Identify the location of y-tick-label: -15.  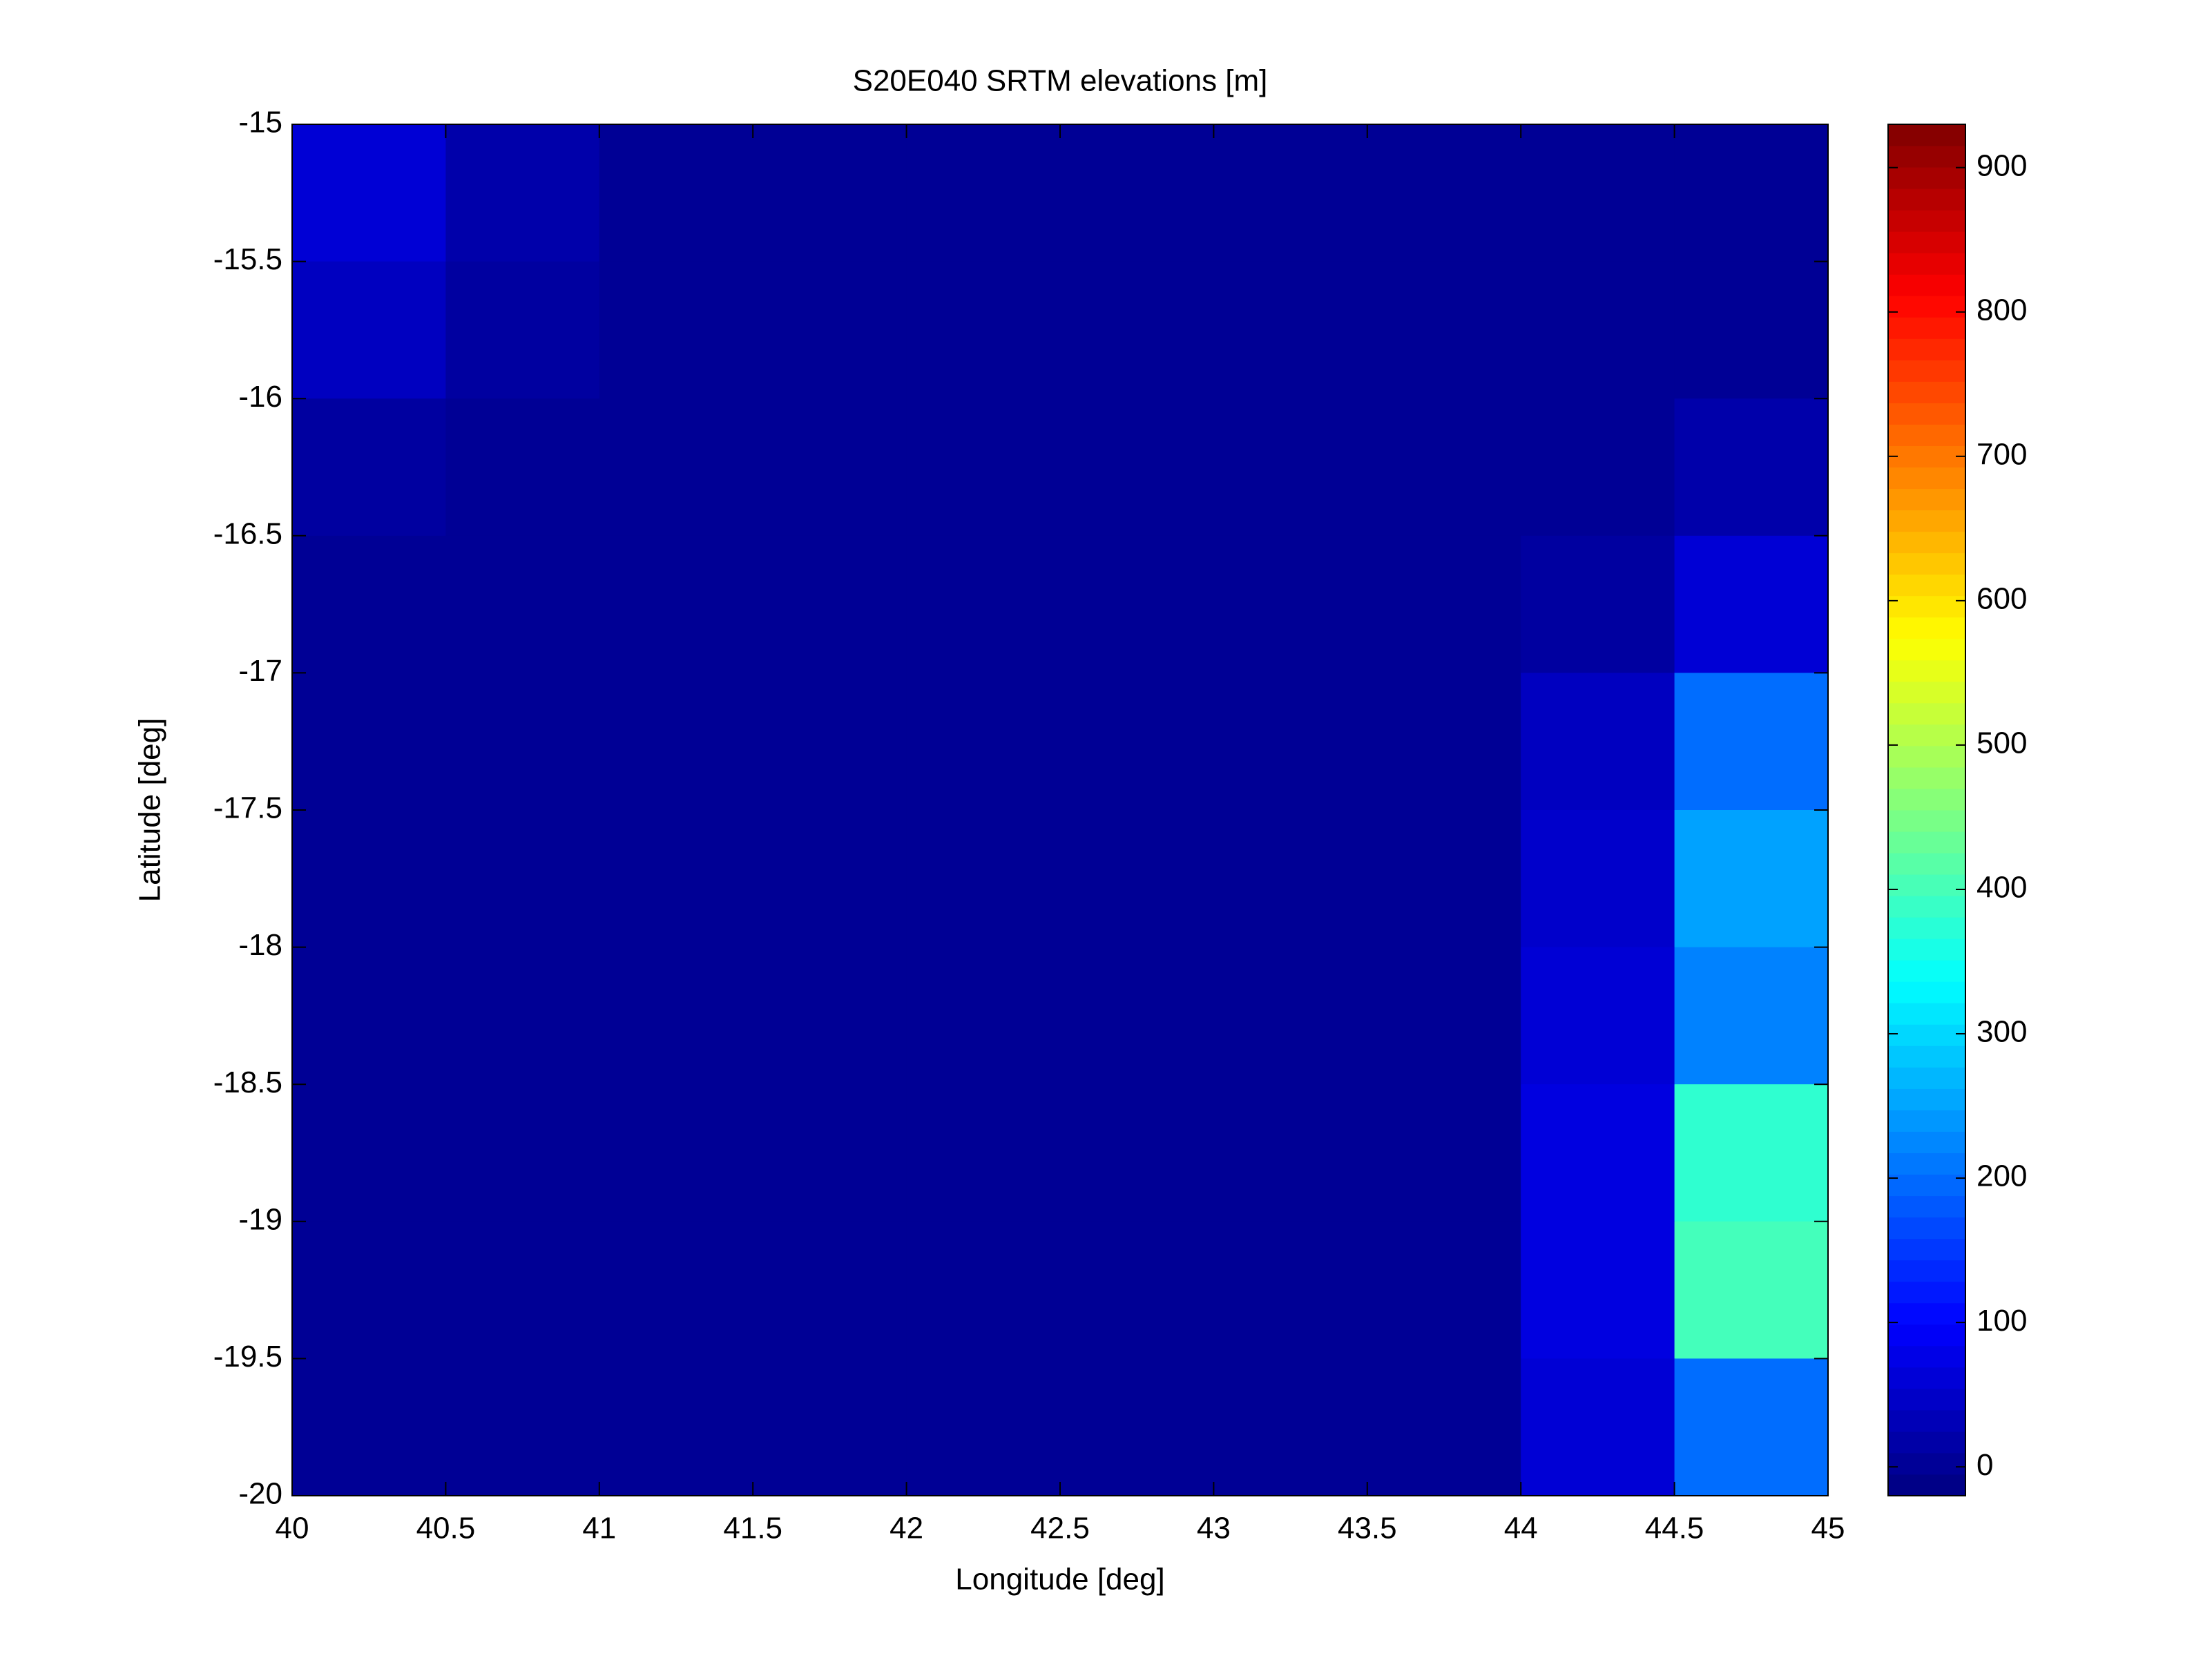
(260, 122).